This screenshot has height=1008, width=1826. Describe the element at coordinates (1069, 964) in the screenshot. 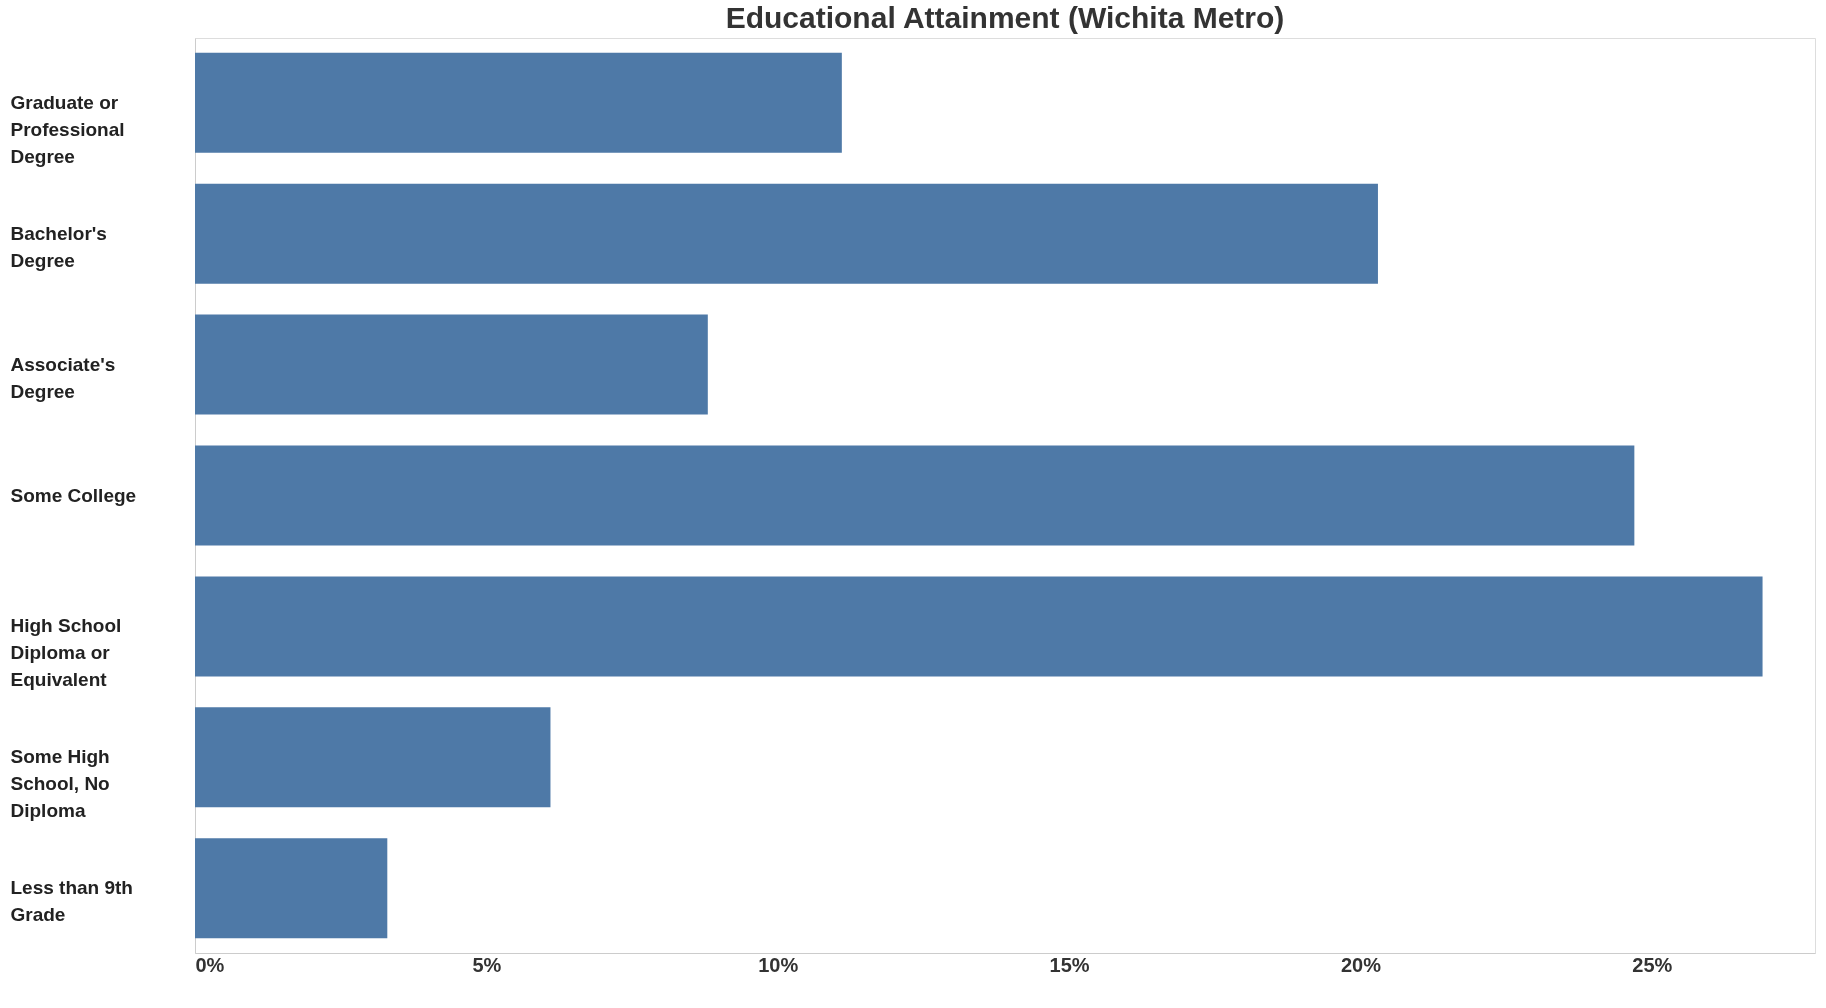

I see `x-tick-label: 15%` at that location.